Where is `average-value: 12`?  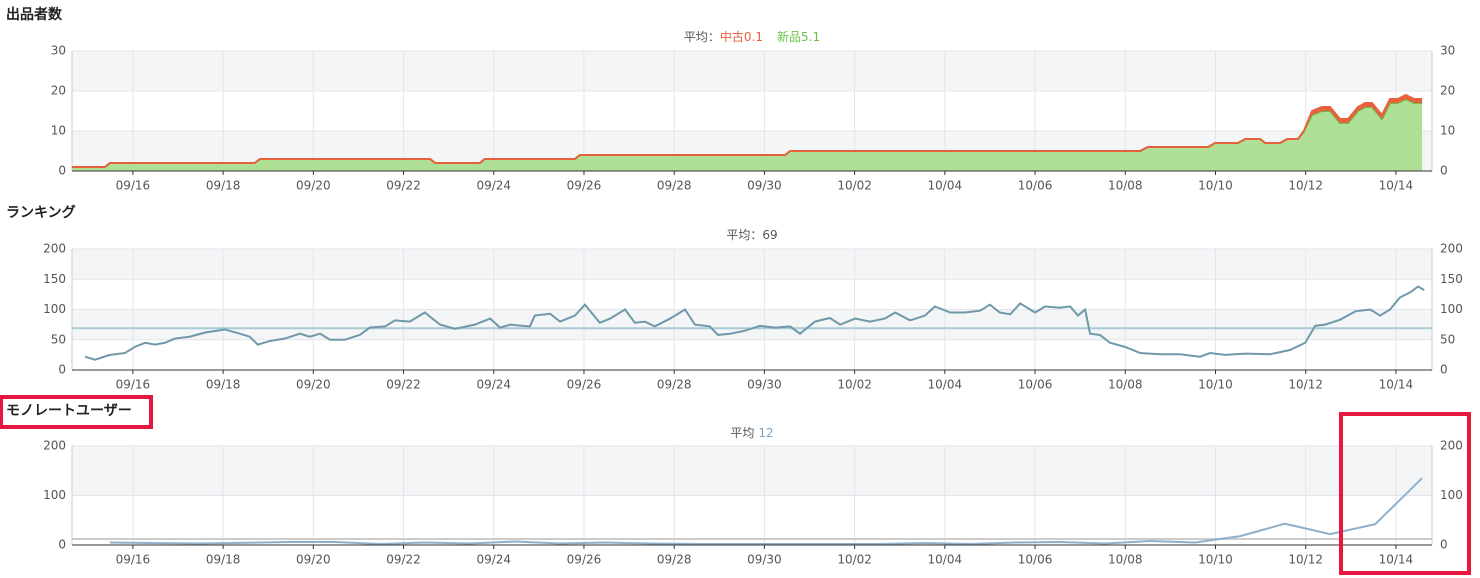 average-value: 12 is located at coordinates (765, 433).